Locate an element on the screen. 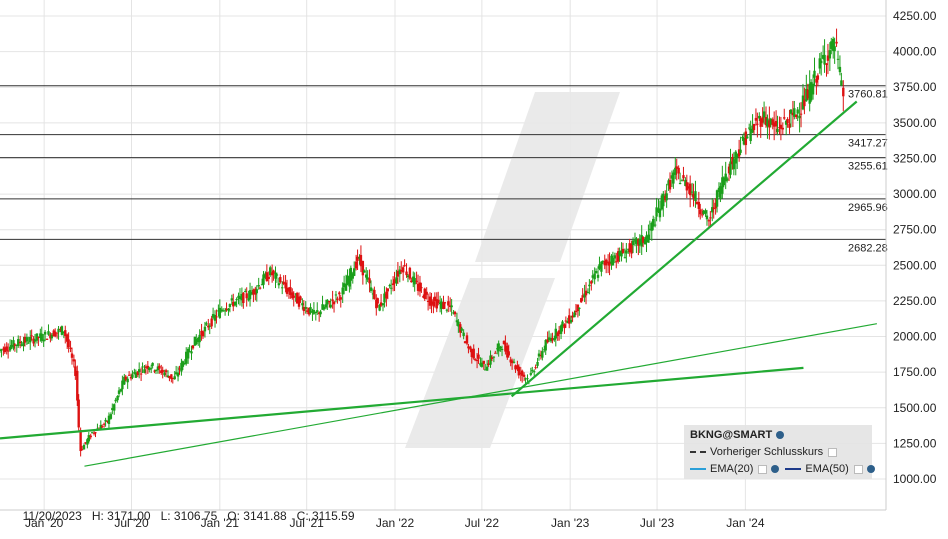  ema20-toggle-icon is located at coordinates (775, 469).